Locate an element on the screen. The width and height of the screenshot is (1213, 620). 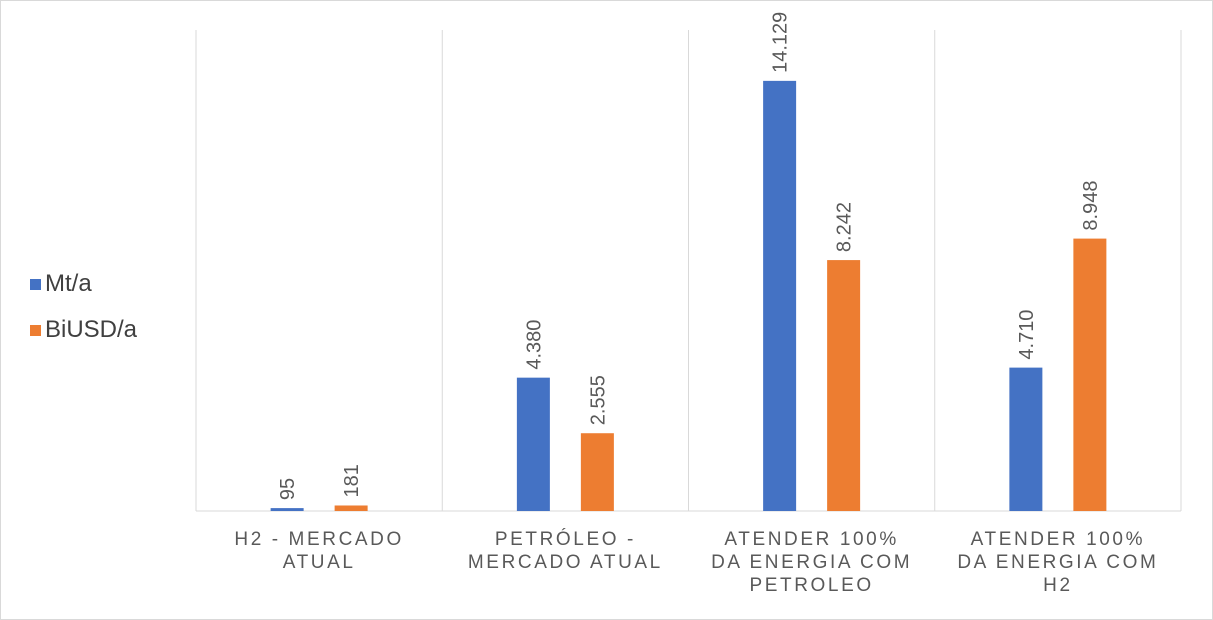
category-label-4-line-2: DA ENERGIA COM is located at coordinates (1057, 562).